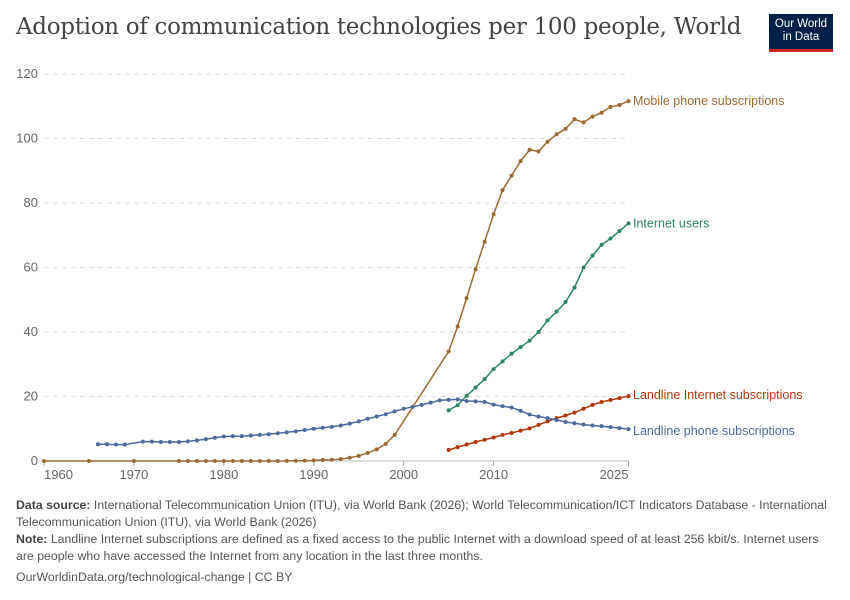 The image size is (850, 600). What do you see at coordinates (403, 474) in the screenshot?
I see `x-tick-label: 2000` at bounding box center [403, 474].